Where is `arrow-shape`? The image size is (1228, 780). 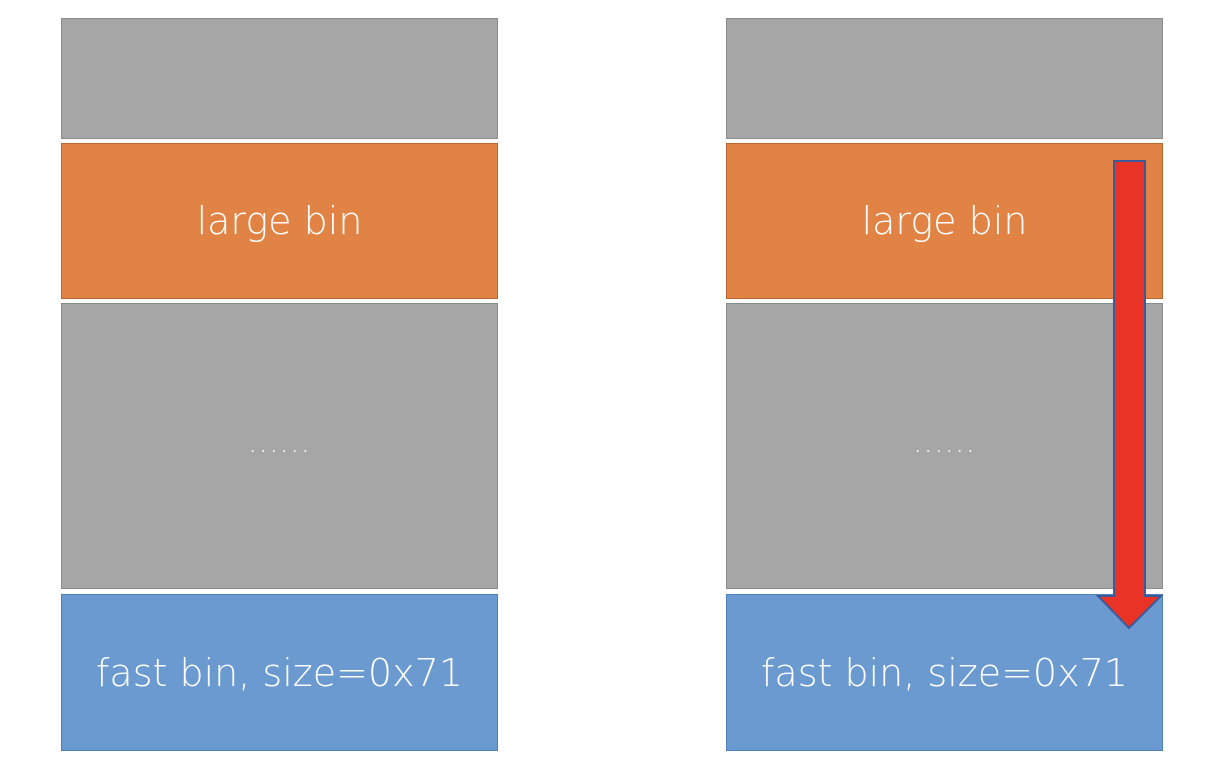
arrow-shape is located at coordinates (1129, 395).